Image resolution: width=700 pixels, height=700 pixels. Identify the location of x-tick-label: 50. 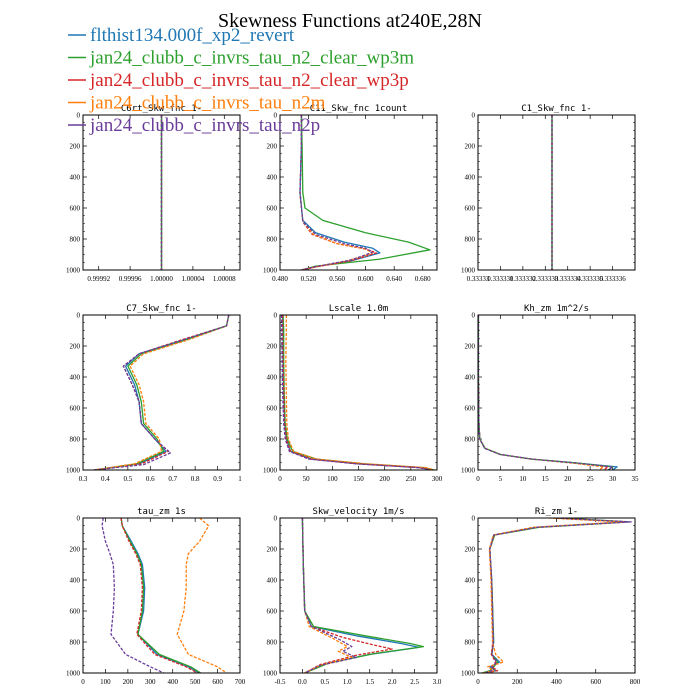
(307, 479).